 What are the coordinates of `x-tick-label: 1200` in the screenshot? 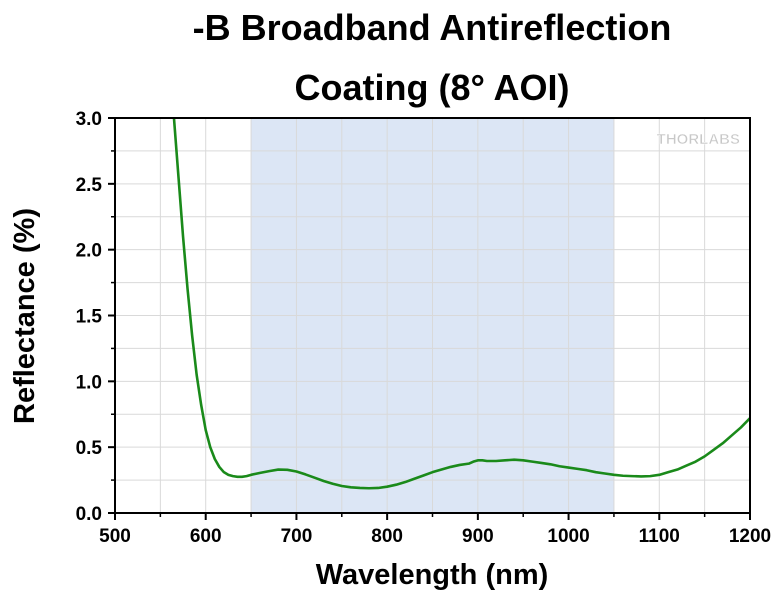 It's located at (750, 536).